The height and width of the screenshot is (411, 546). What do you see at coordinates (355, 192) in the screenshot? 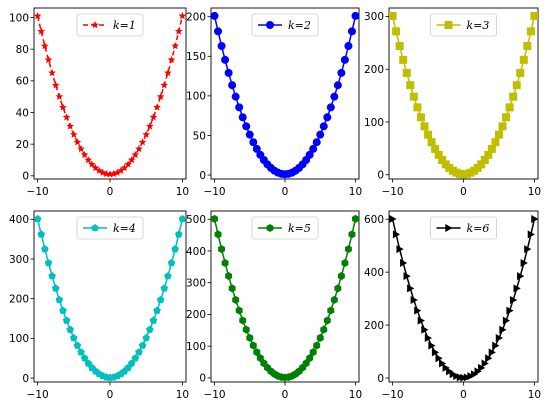
I see `x-tick-label: 10` at bounding box center [355, 192].